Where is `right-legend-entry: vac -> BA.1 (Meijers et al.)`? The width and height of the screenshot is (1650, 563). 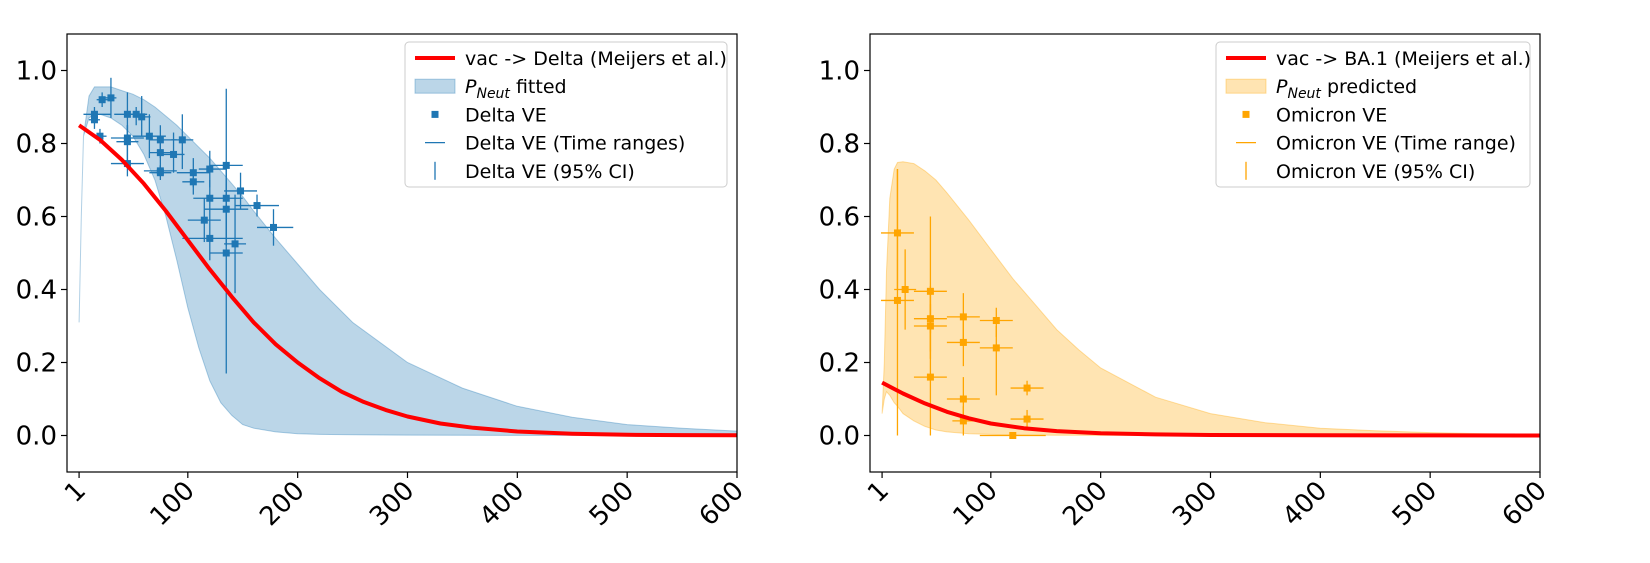
right-legend-entry: vac -> BA.1 (Meijers et al.) is located at coordinates (1378, 59).